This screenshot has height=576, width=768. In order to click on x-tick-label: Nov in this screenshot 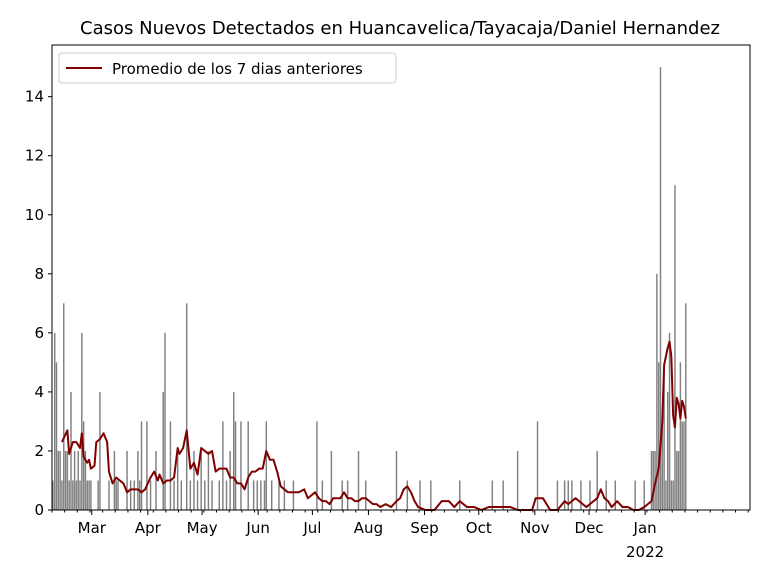, I will do `click(534, 528)`.